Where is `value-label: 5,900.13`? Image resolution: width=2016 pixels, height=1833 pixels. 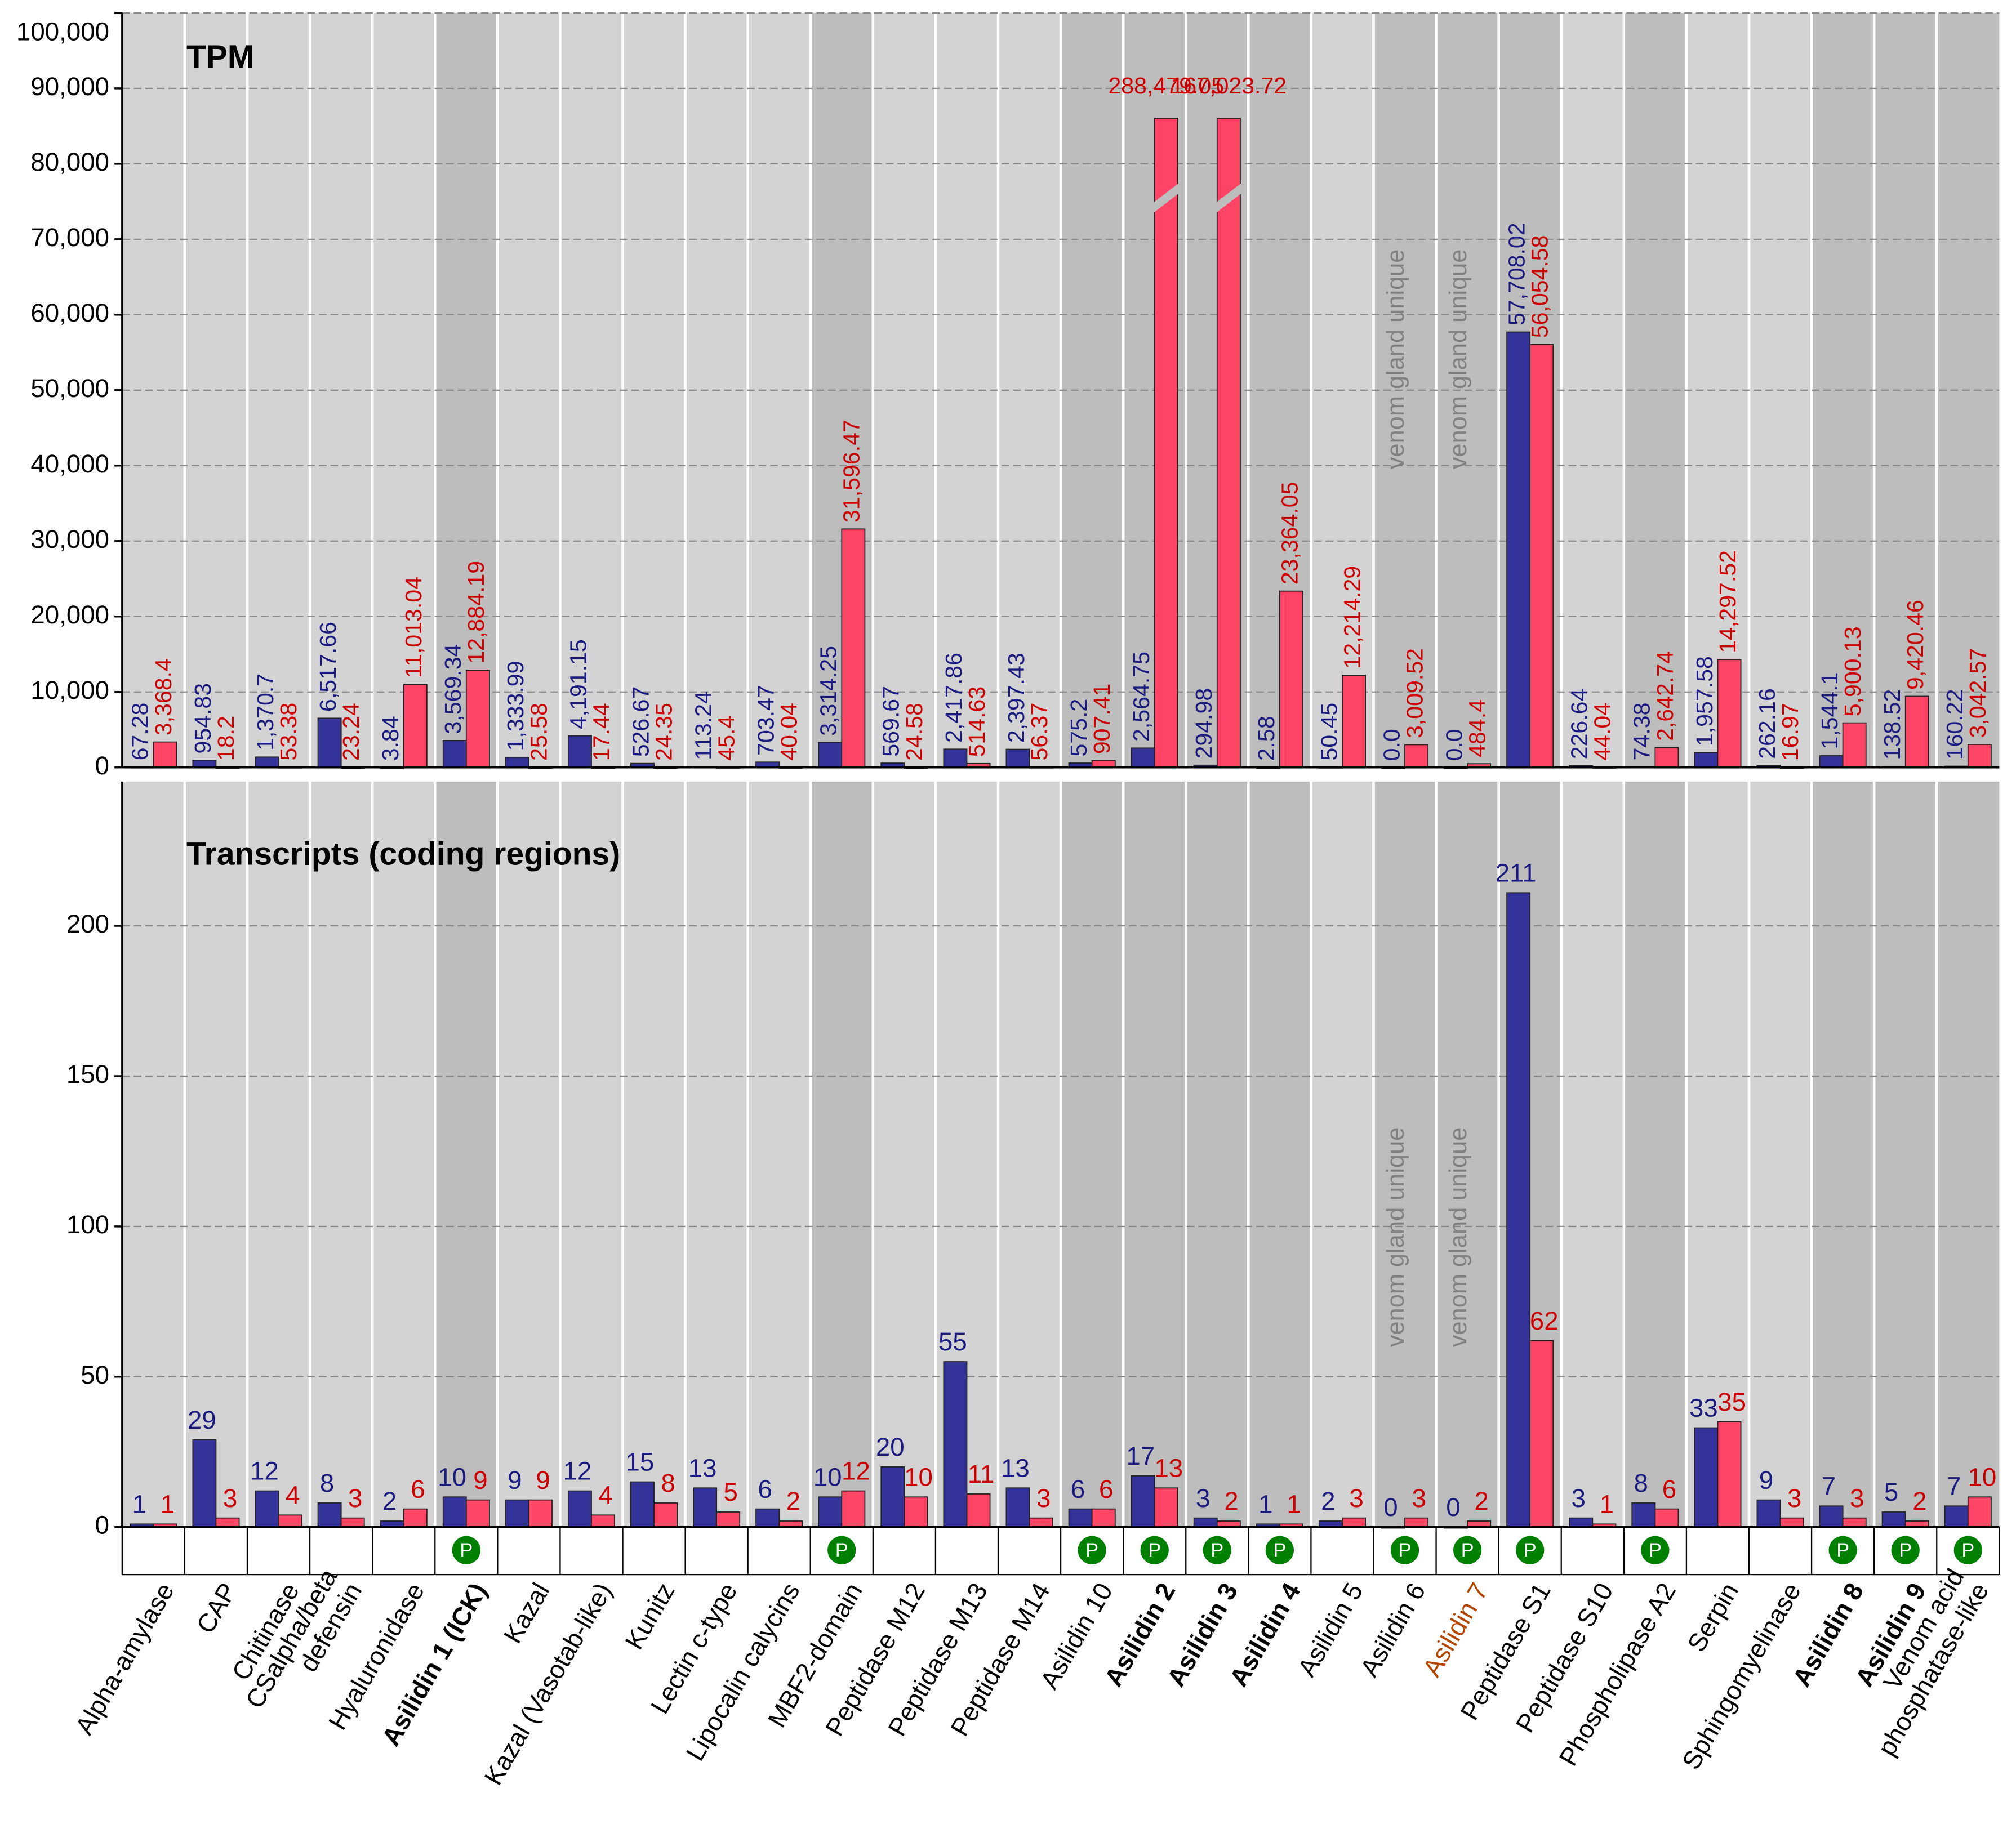 value-label: 5,900.13 is located at coordinates (1853, 671).